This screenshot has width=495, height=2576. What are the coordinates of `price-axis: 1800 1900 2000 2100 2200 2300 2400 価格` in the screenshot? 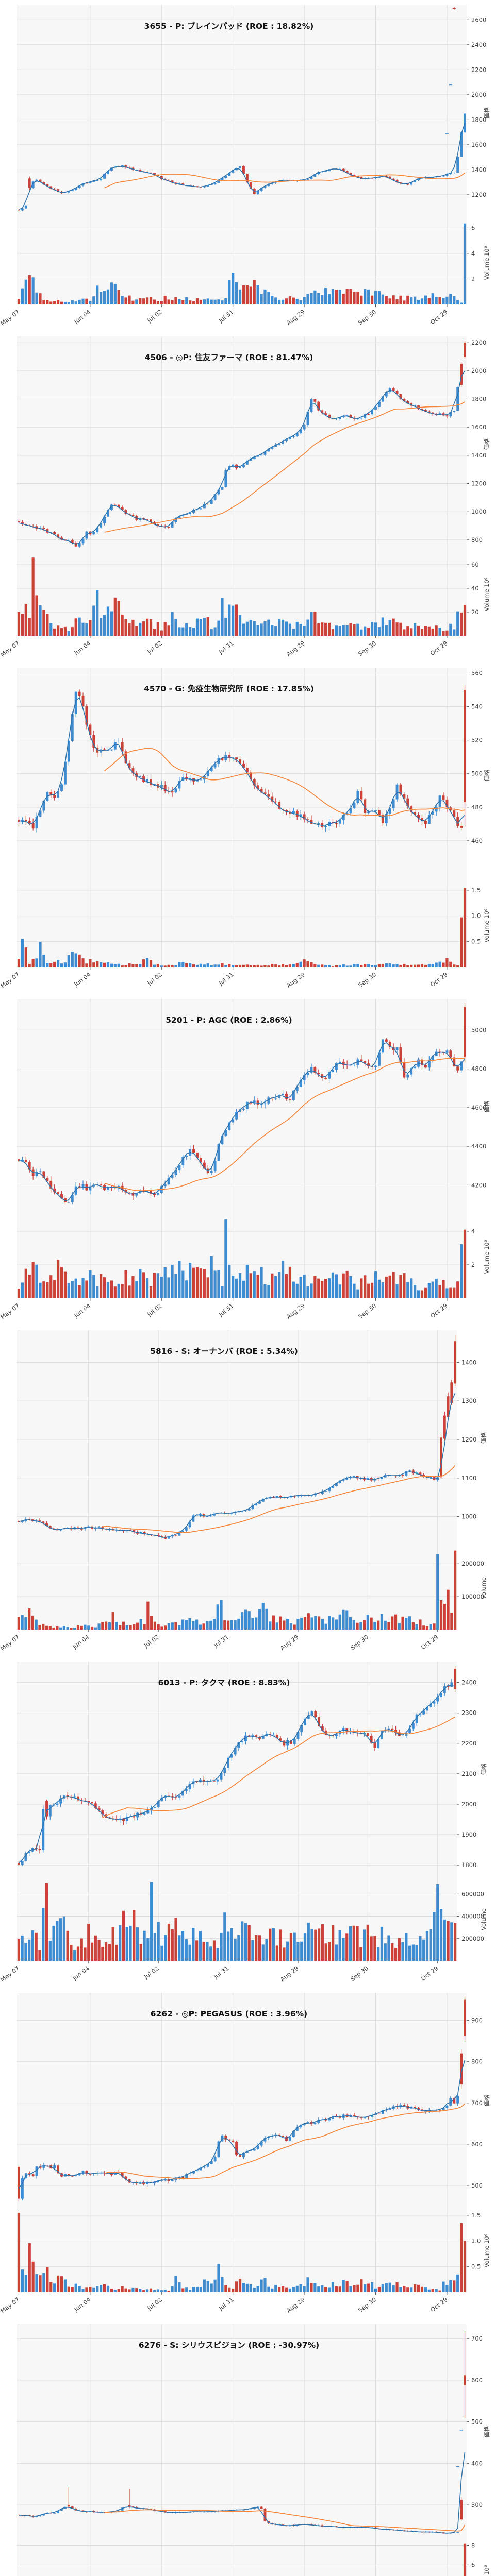 It's located at (472, 1774).